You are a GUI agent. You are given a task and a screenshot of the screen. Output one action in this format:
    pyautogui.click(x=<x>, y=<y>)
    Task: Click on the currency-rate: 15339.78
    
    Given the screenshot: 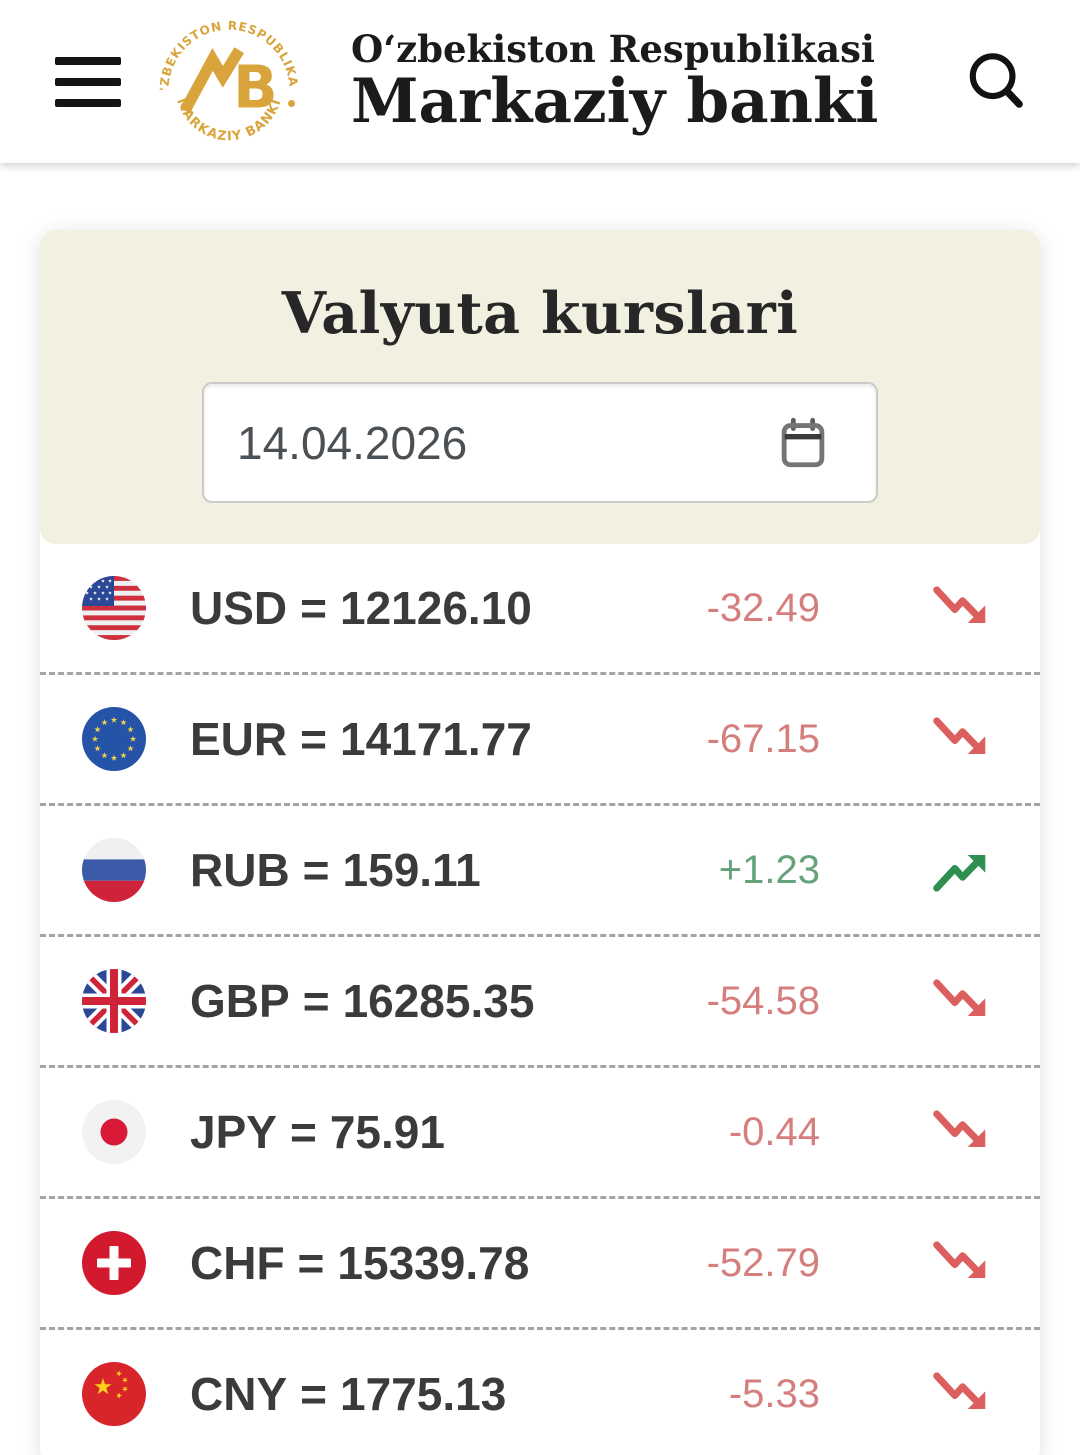 What is the action you would take?
    pyautogui.click(x=433, y=1263)
    